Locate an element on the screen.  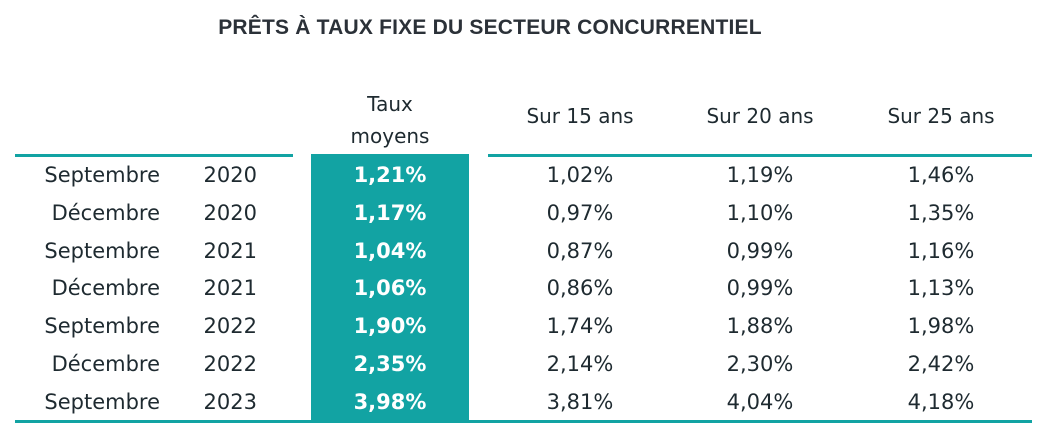
cell-rate-15-years: 1,02% is located at coordinates (580, 175).